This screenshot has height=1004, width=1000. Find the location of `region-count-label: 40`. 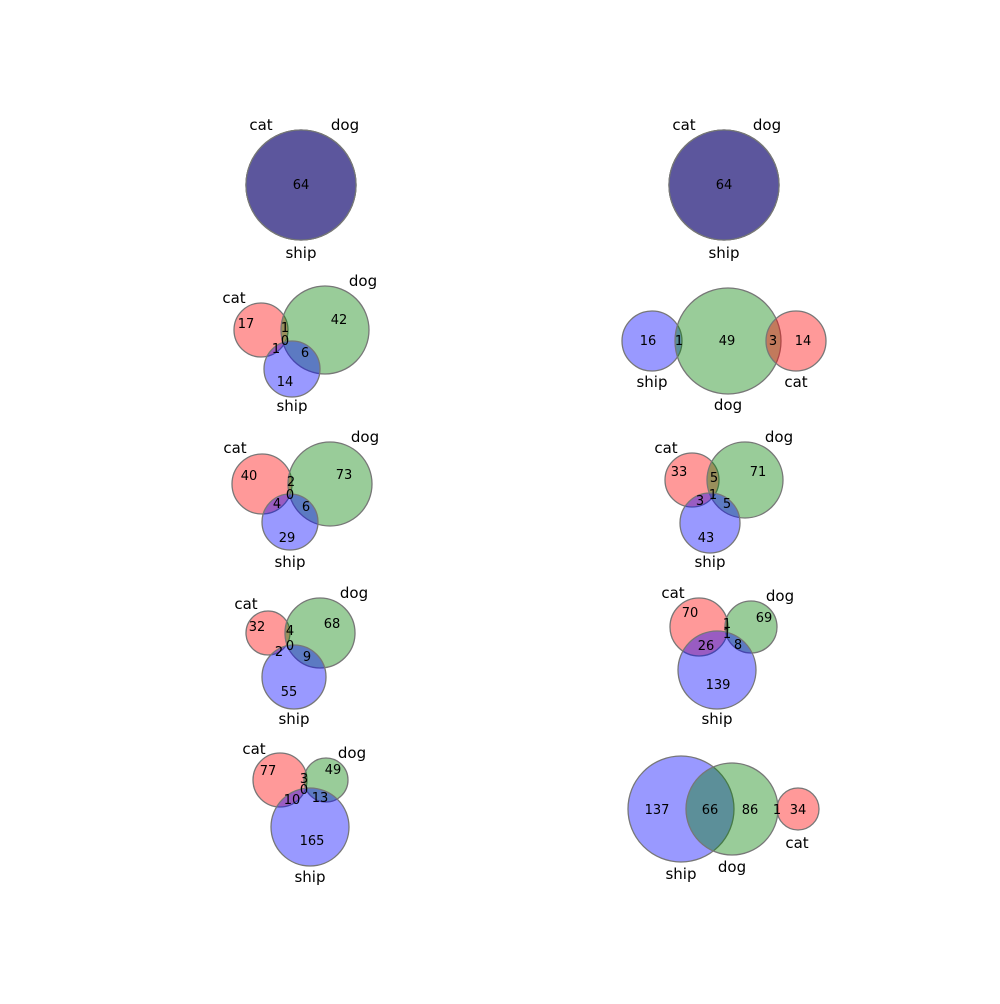

region-count-label: 40 is located at coordinates (249, 476).